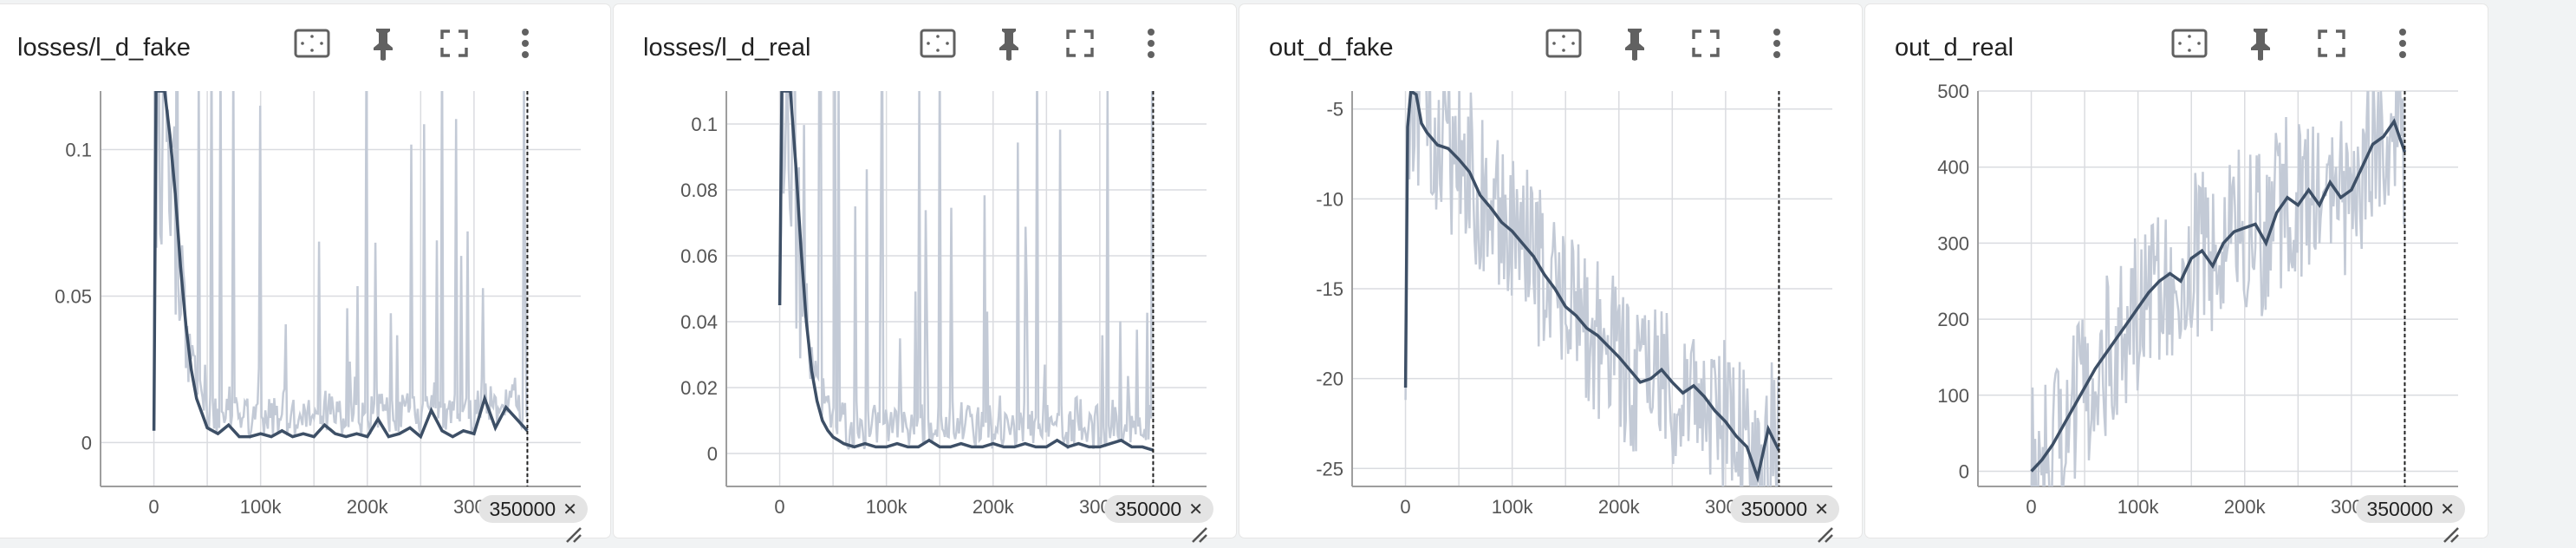  What do you see at coordinates (1953, 396) in the screenshot?
I see `y-tick-label: 100` at bounding box center [1953, 396].